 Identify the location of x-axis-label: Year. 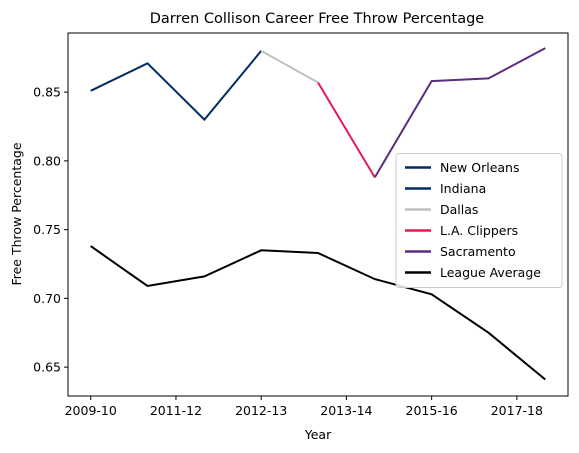
(318, 434).